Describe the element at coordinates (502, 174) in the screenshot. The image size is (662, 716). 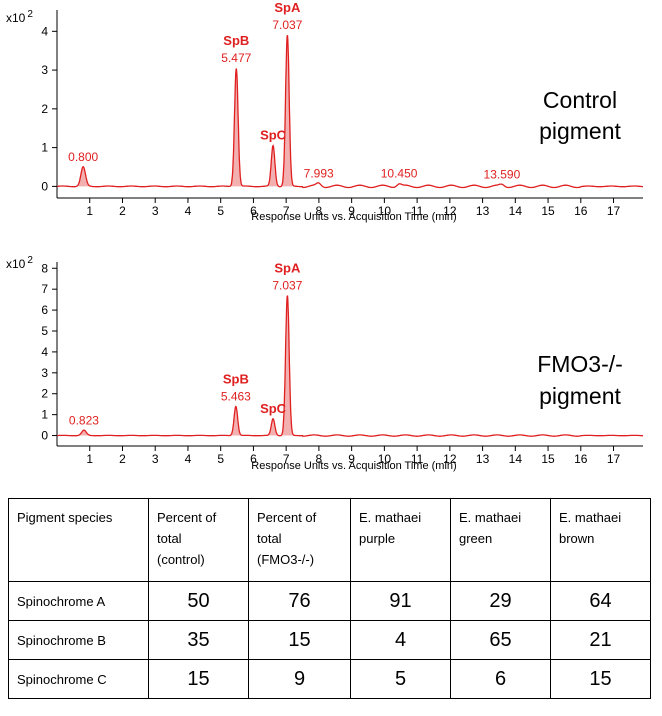
I see `peak-retention-label: 13.590` at that location.